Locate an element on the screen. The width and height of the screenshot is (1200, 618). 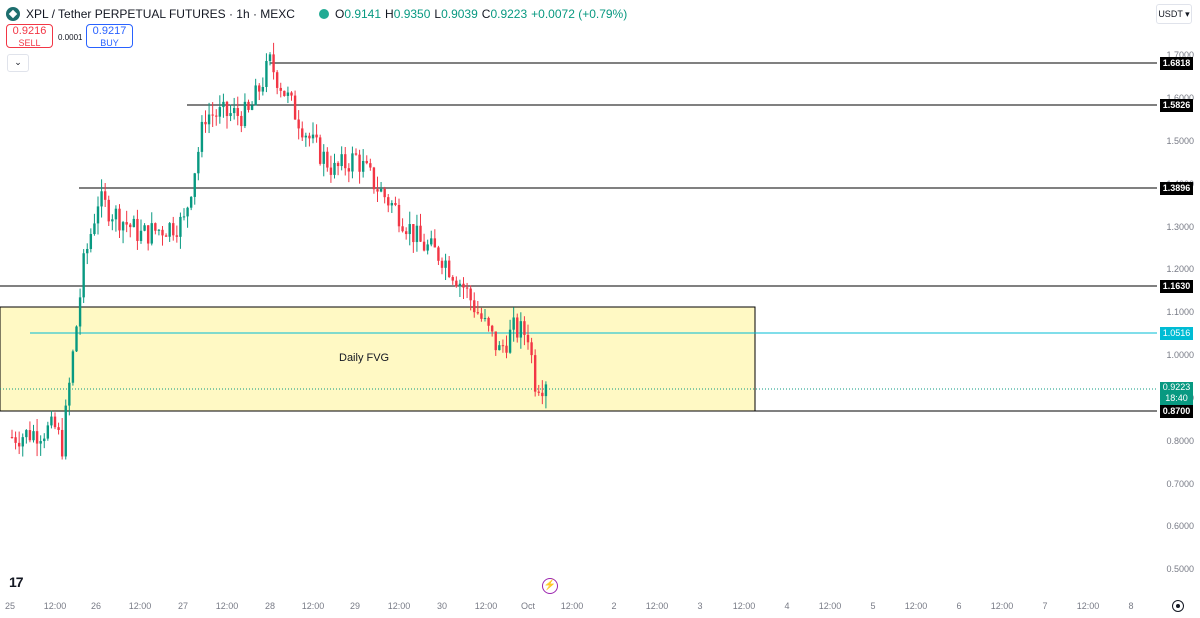
bolt-icon: ⚡ is located at coordinates (550, 586).